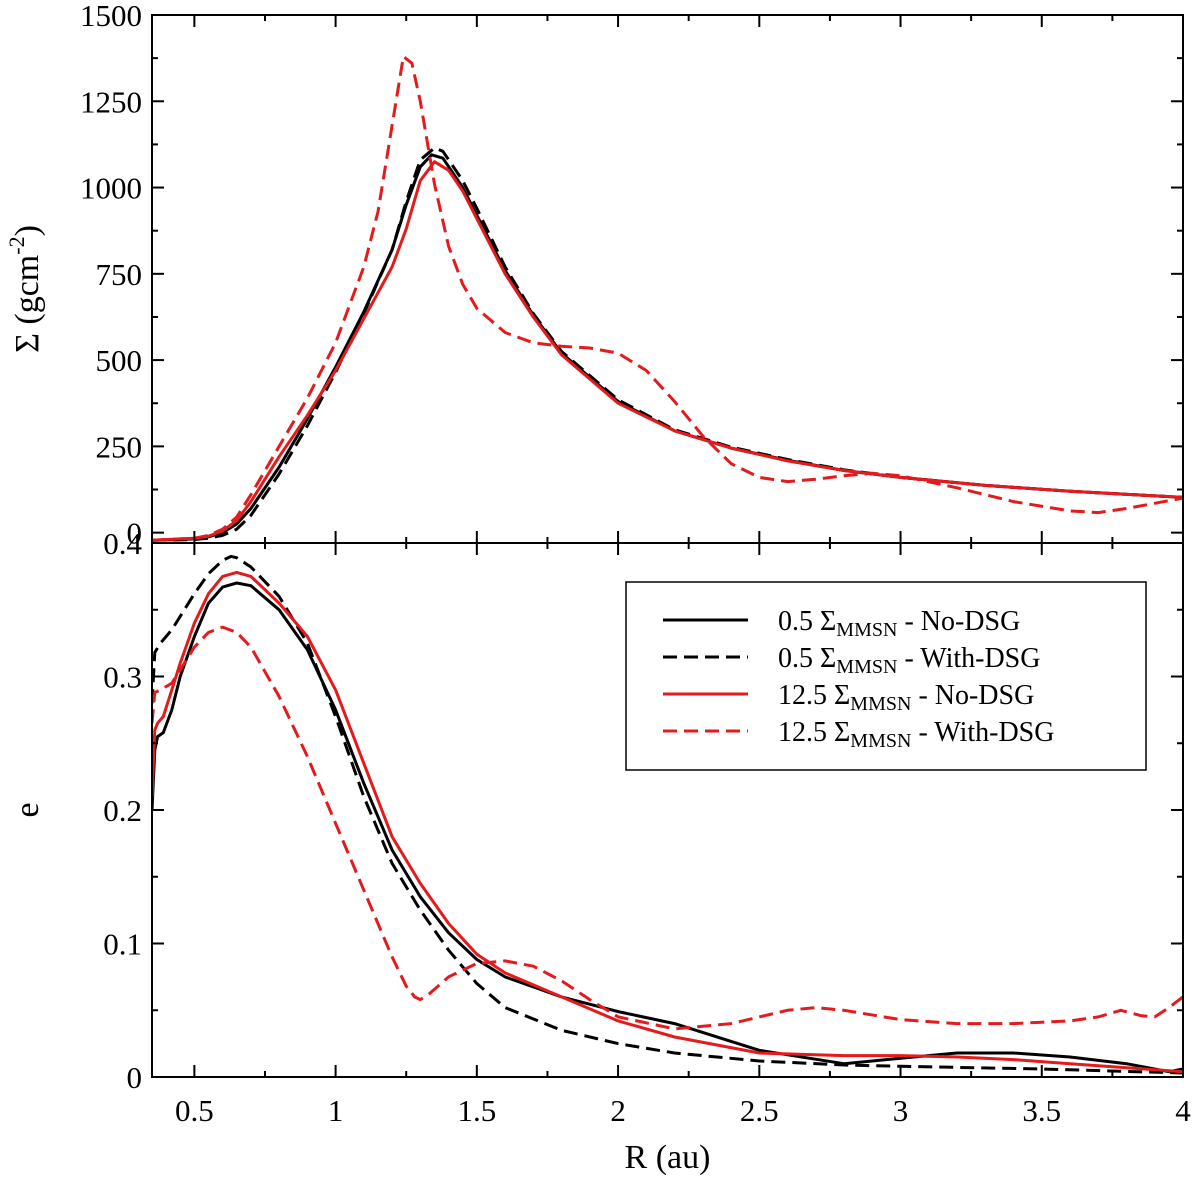 Image resolution: width=1200 pixels, height=1186 pixels. I want to click on legend-entry-label: 0.5 ΣMMSN - With-DSG, so click(909, 660).